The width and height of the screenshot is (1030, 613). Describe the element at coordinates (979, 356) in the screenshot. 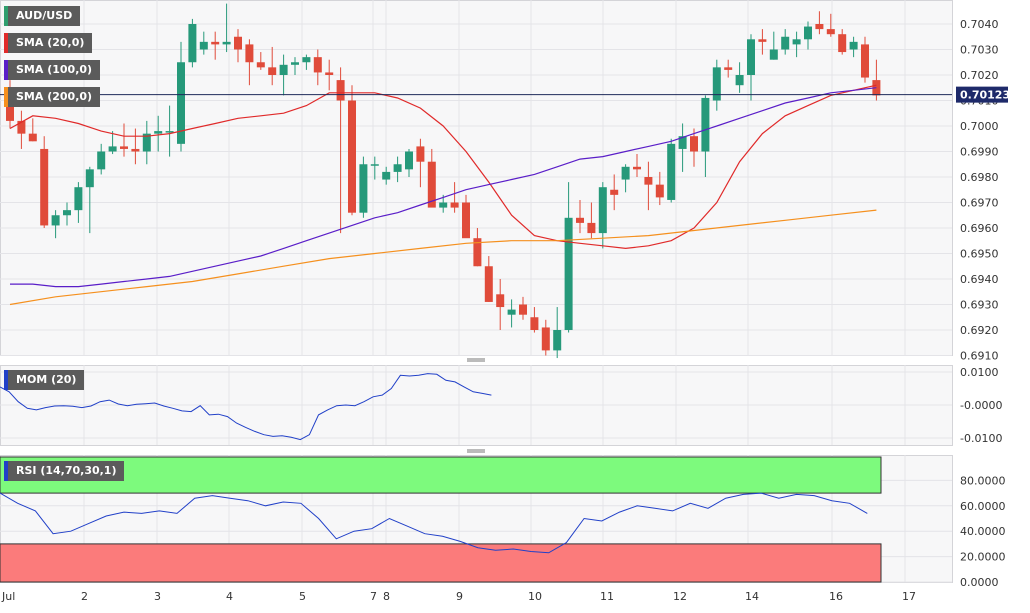

I see `y-tick-label: 0.6910` at that location.